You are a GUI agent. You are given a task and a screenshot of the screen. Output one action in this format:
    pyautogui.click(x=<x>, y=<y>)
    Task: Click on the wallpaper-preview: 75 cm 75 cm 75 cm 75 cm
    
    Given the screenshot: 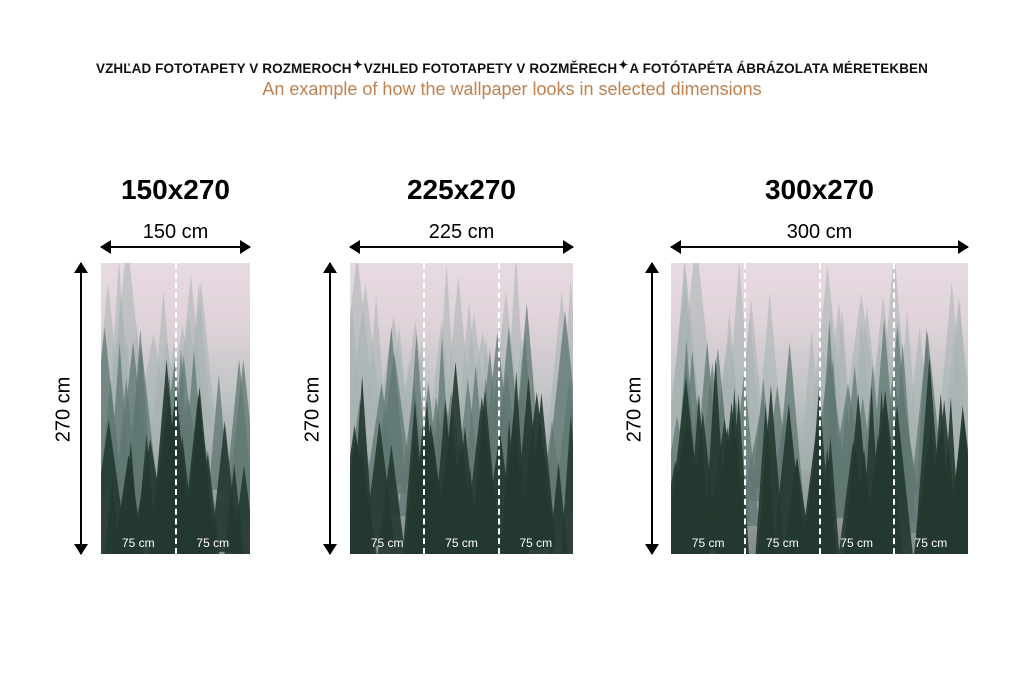 What is the action you would take?
    pyautogui.click(x=819, y=408)
    